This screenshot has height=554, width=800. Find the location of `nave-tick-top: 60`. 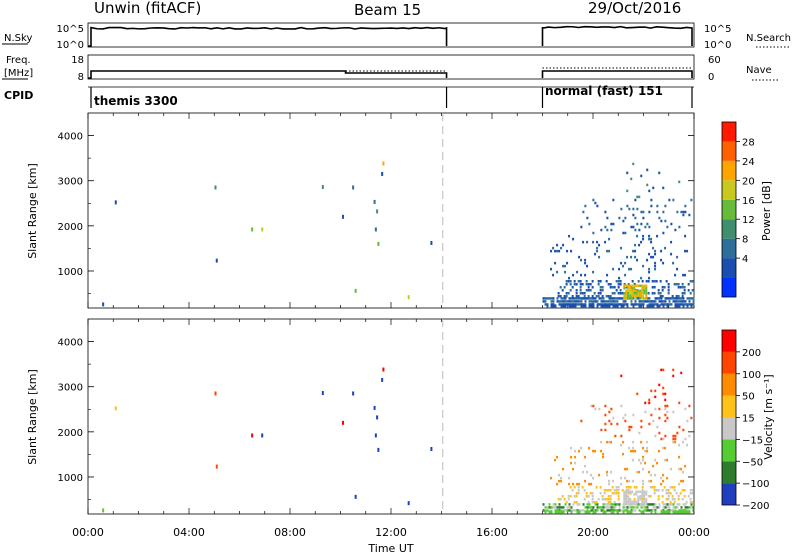

nave-tick-top: 60 is located at coordinates (714, 60).